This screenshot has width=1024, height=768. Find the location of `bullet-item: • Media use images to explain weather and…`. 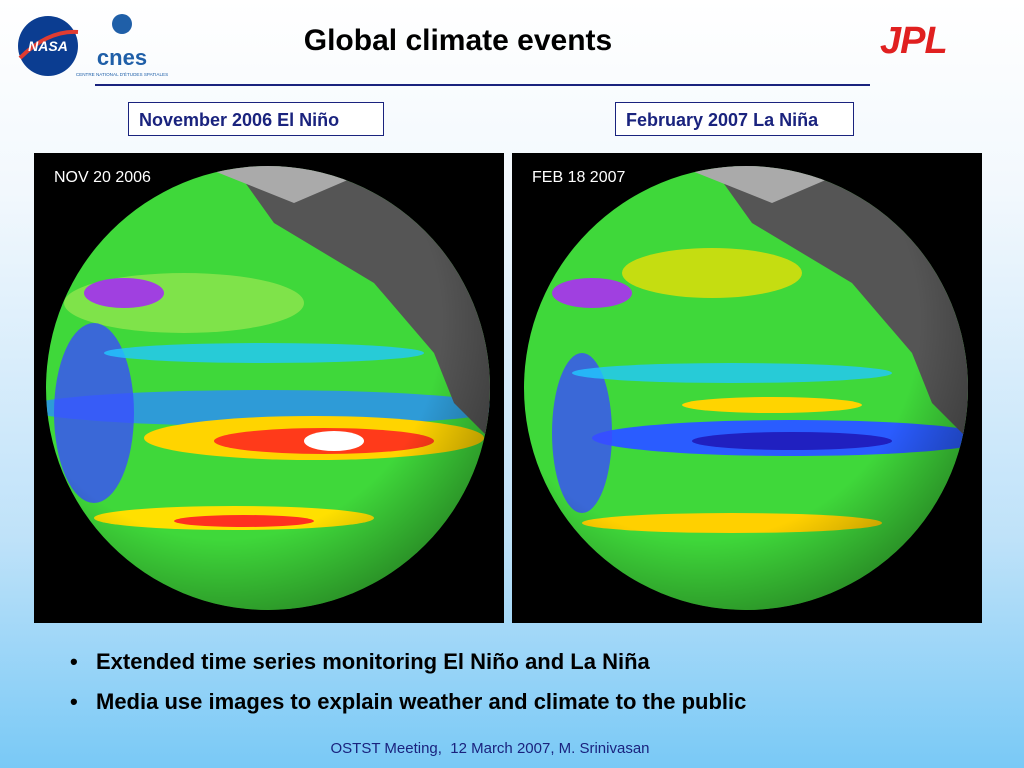

bullet-item: • Media use images to explain weather and… is located at coordinates (408, 702).